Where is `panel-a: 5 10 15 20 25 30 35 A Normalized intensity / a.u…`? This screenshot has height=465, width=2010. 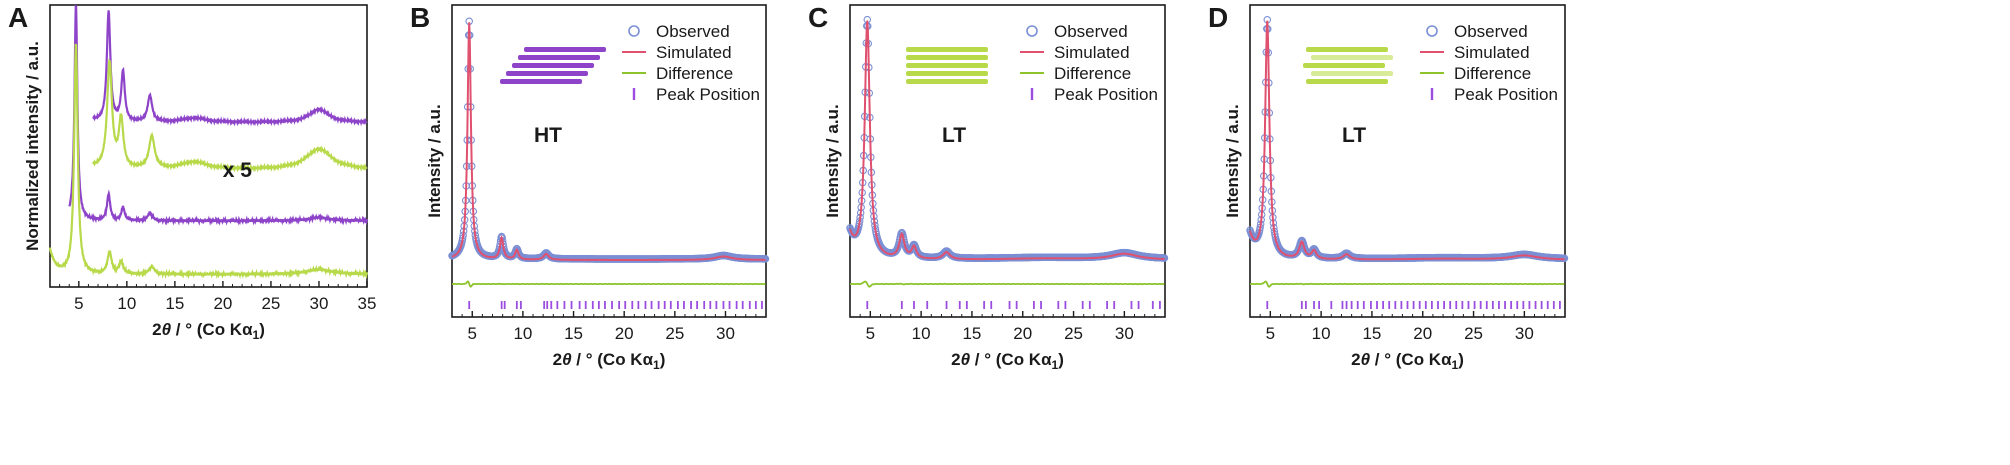 panel-a: 5 10 15 20 25 30 35 A Normalized intensity / a.u… is located at coordinates (192, 157).